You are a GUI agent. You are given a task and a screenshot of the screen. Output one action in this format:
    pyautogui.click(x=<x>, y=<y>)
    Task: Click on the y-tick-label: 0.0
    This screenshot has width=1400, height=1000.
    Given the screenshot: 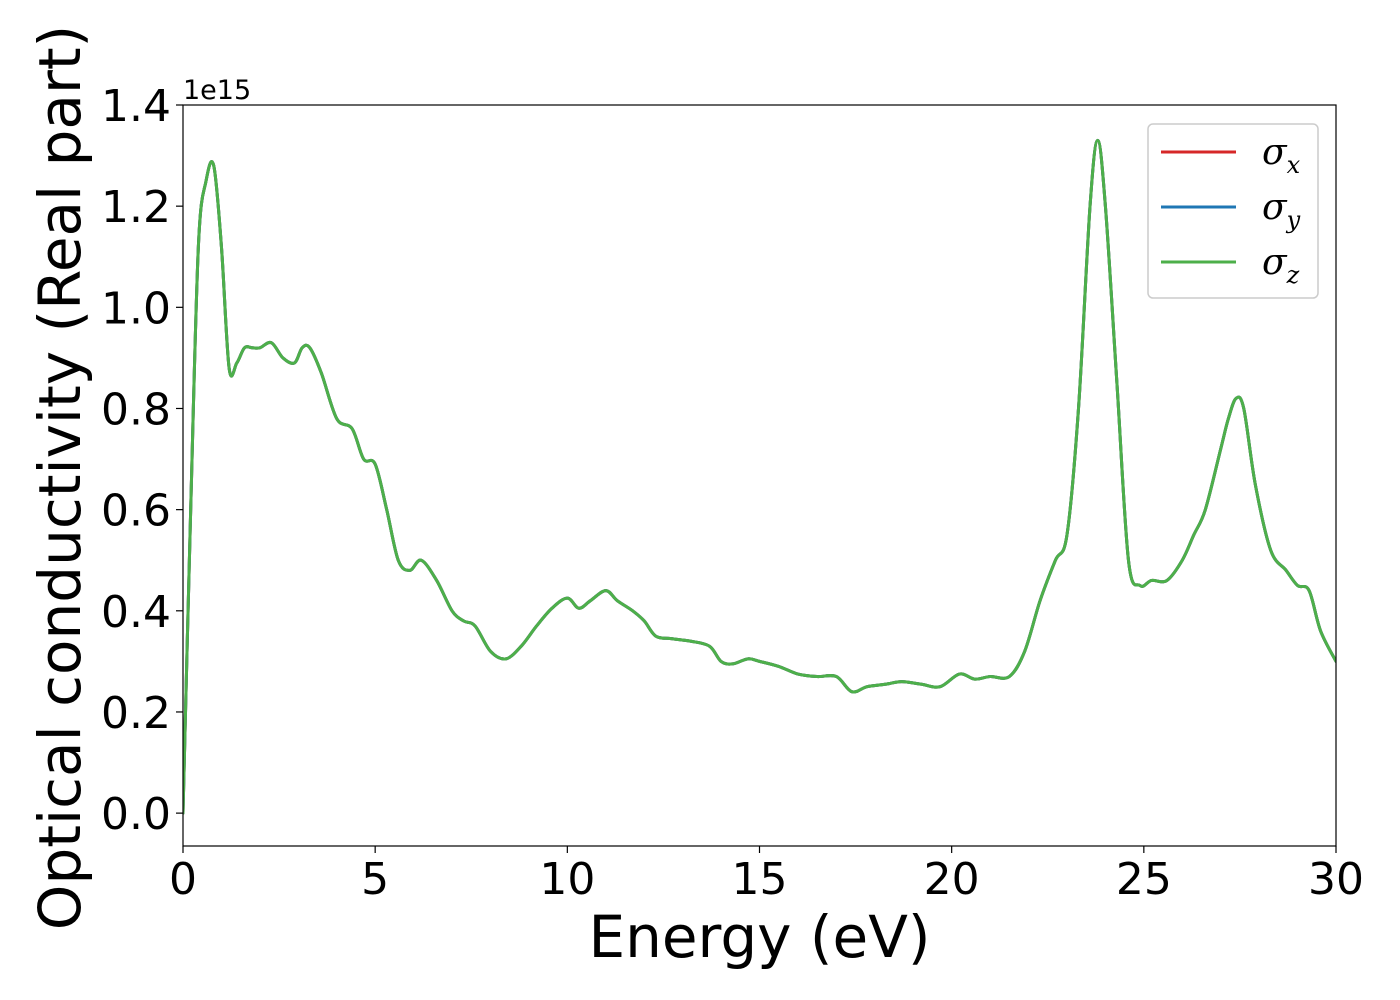 What is the action you would take?
    pyautogui.click(x=136, y=814)
    